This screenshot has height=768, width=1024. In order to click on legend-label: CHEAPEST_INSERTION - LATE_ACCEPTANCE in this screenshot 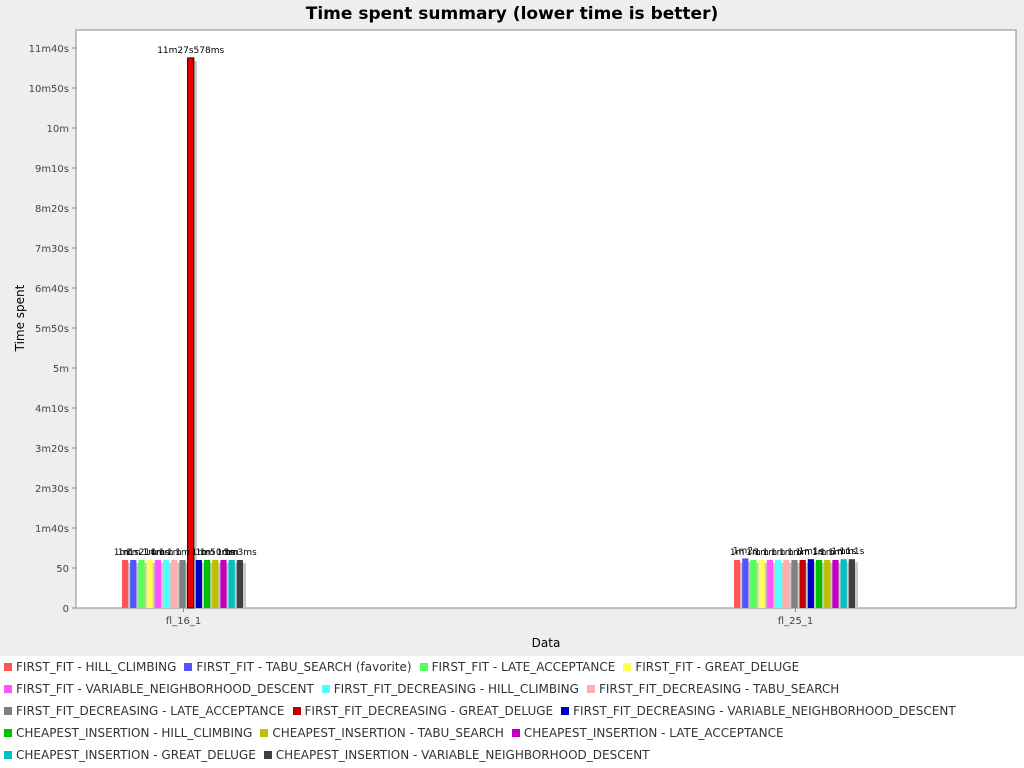, I will do `click(653, 733)`.